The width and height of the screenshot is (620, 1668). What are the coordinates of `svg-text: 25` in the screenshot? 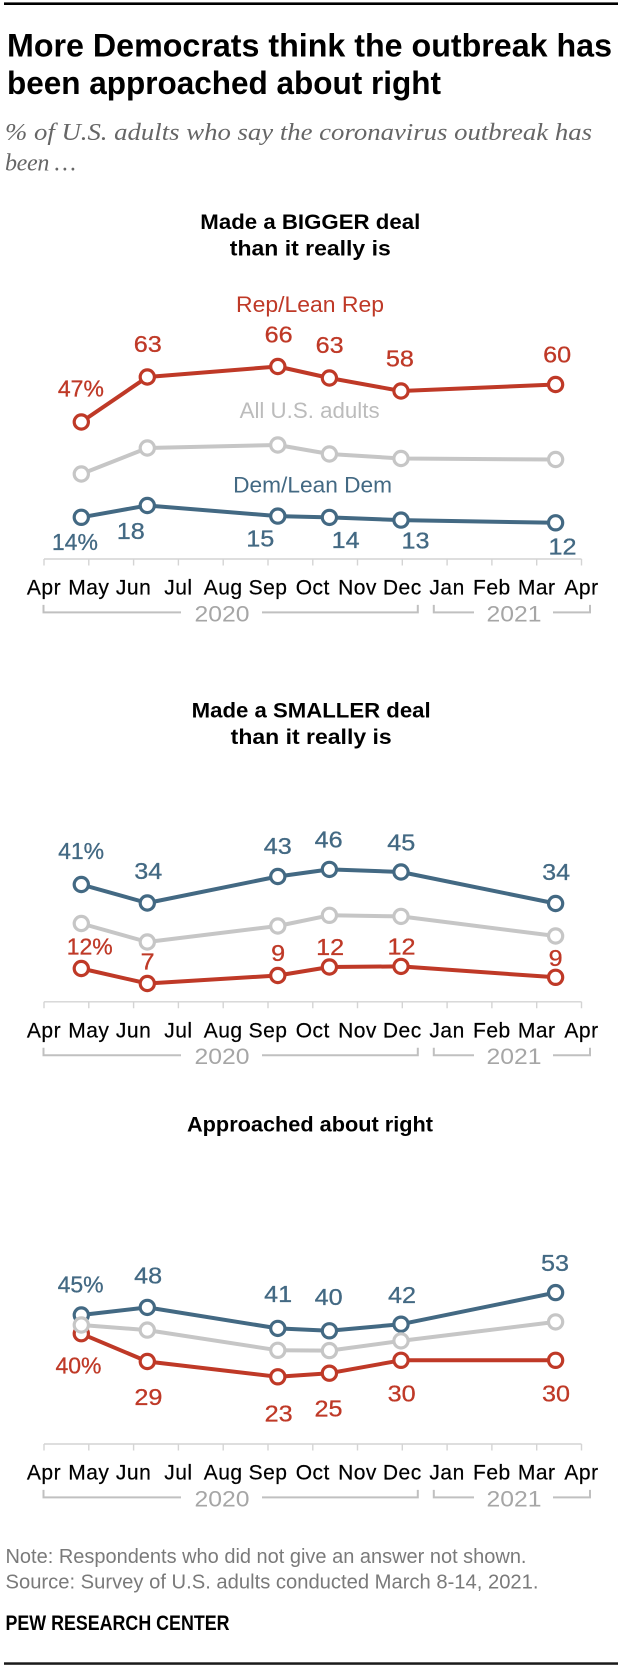 It's located at (329, 1409).